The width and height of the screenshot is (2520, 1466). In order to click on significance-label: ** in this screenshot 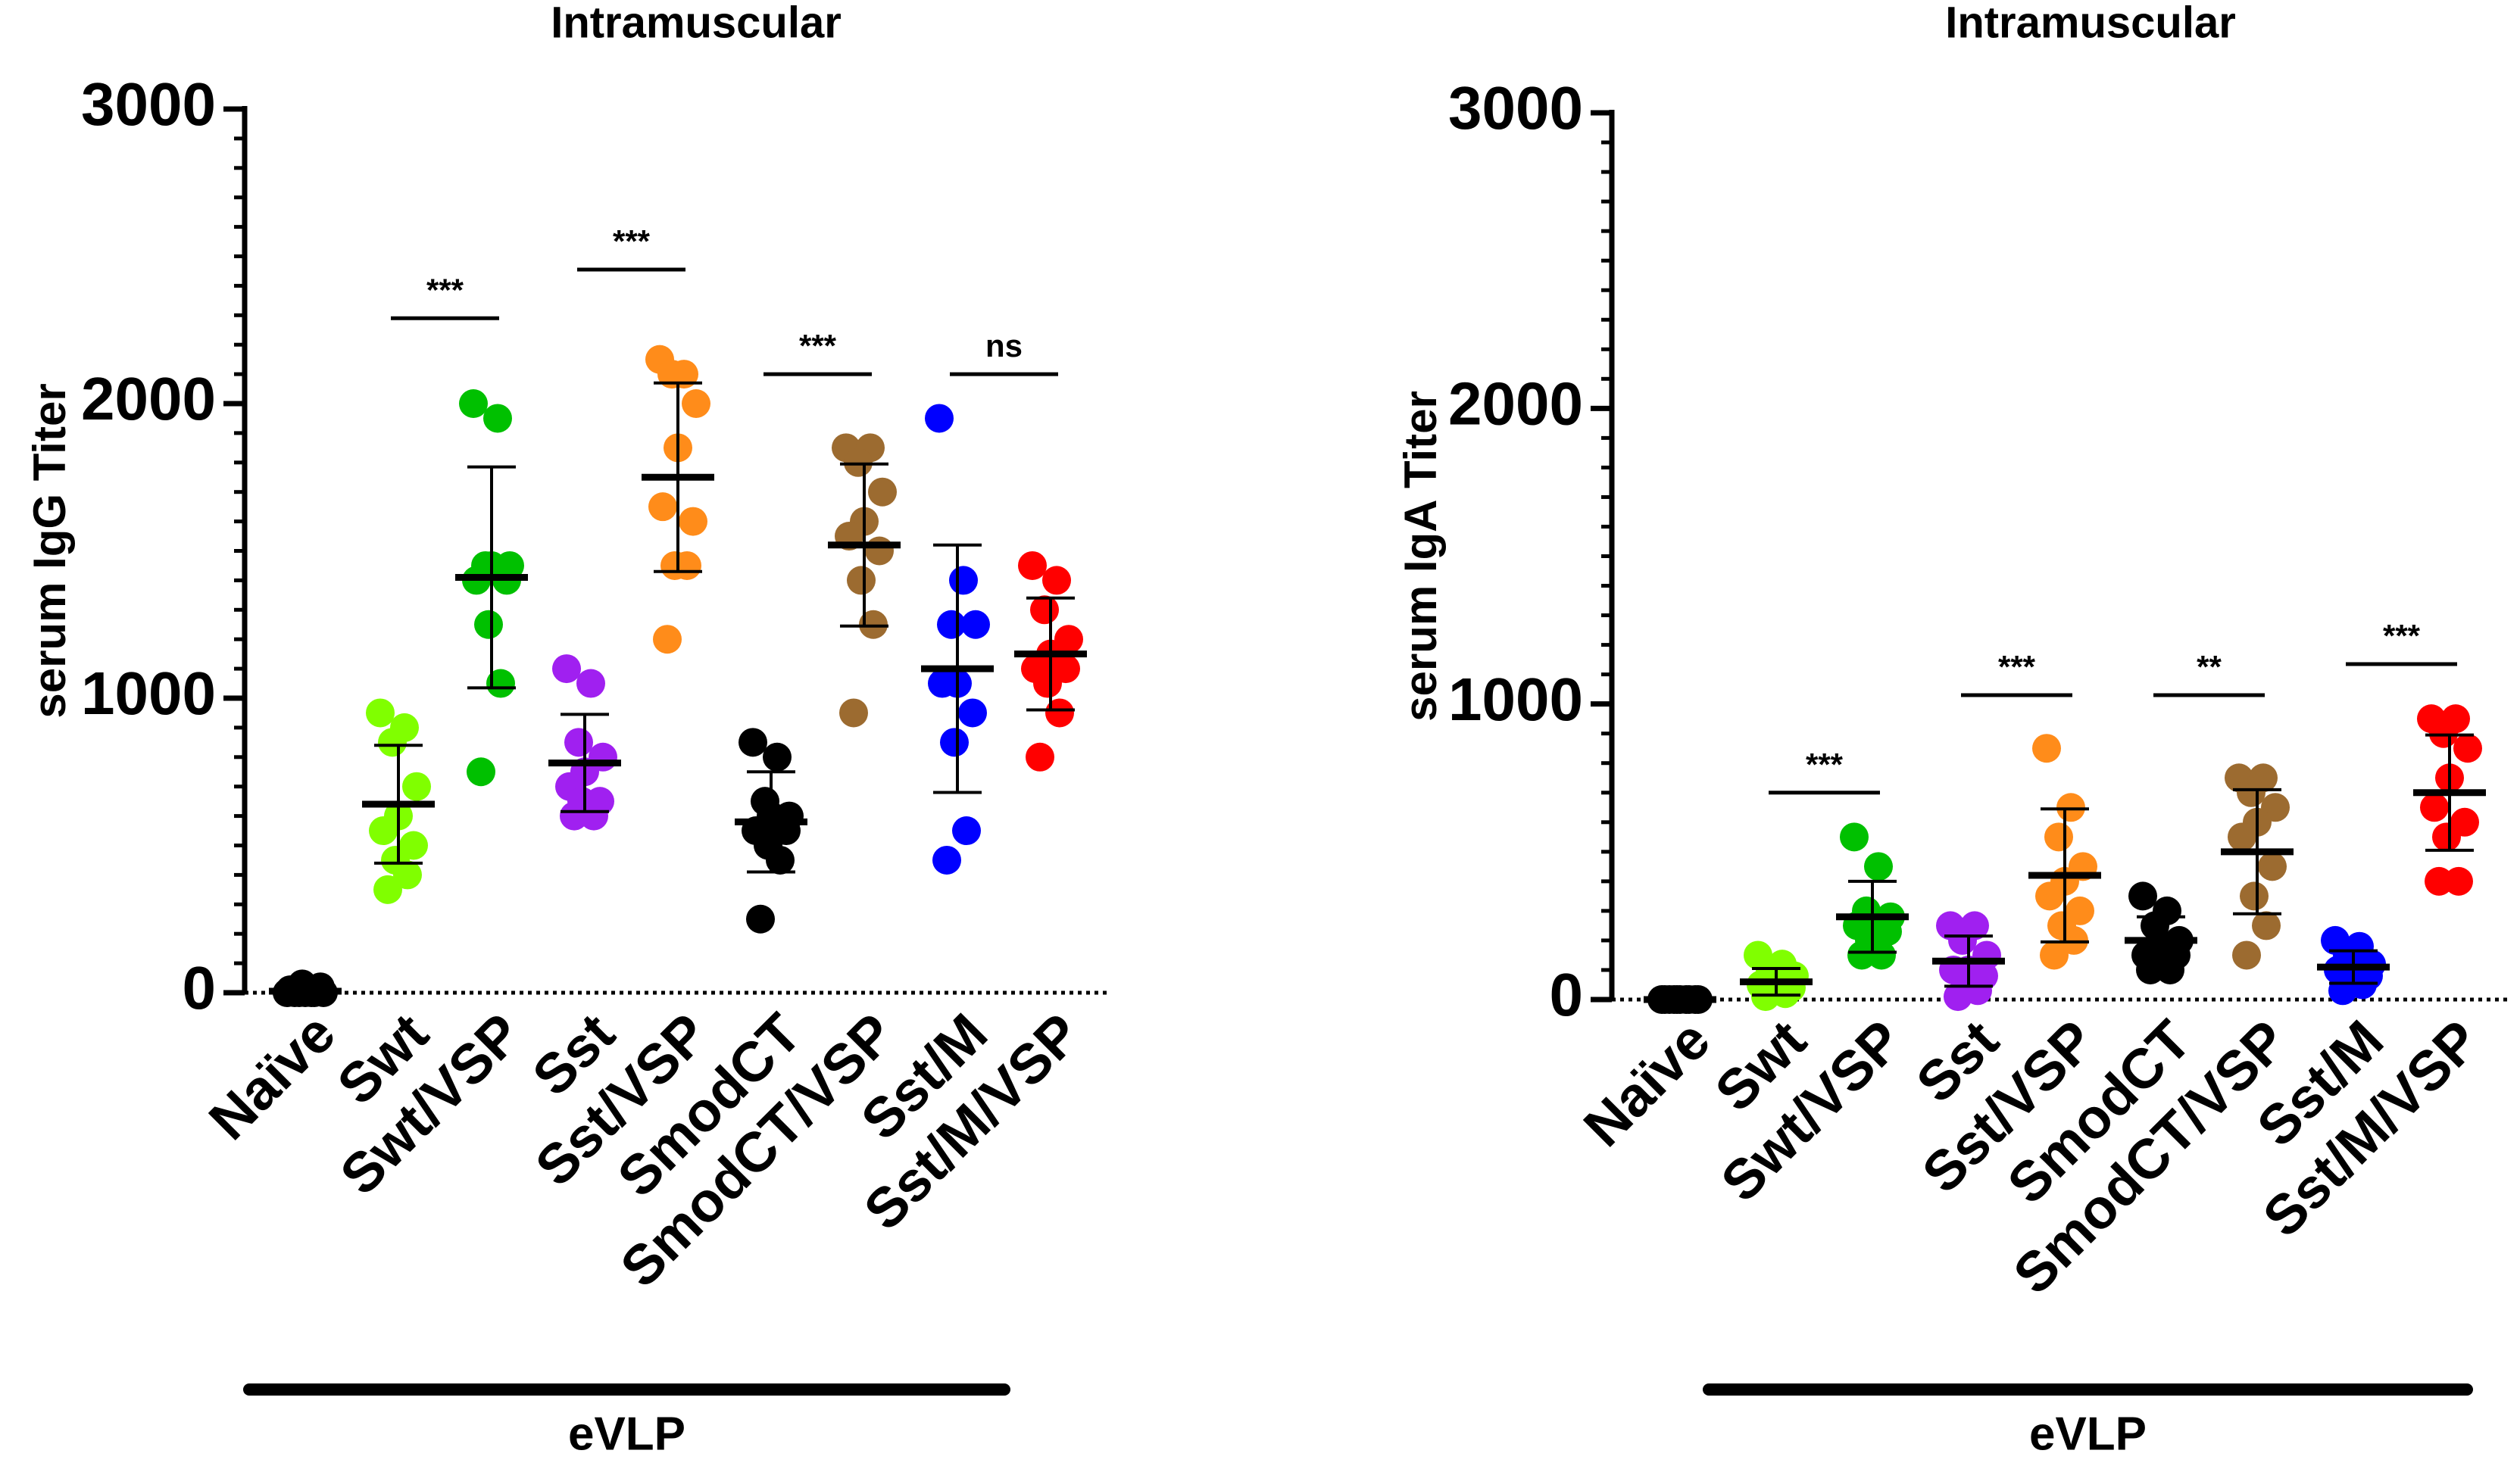, I will do `click(2209, 667)`.